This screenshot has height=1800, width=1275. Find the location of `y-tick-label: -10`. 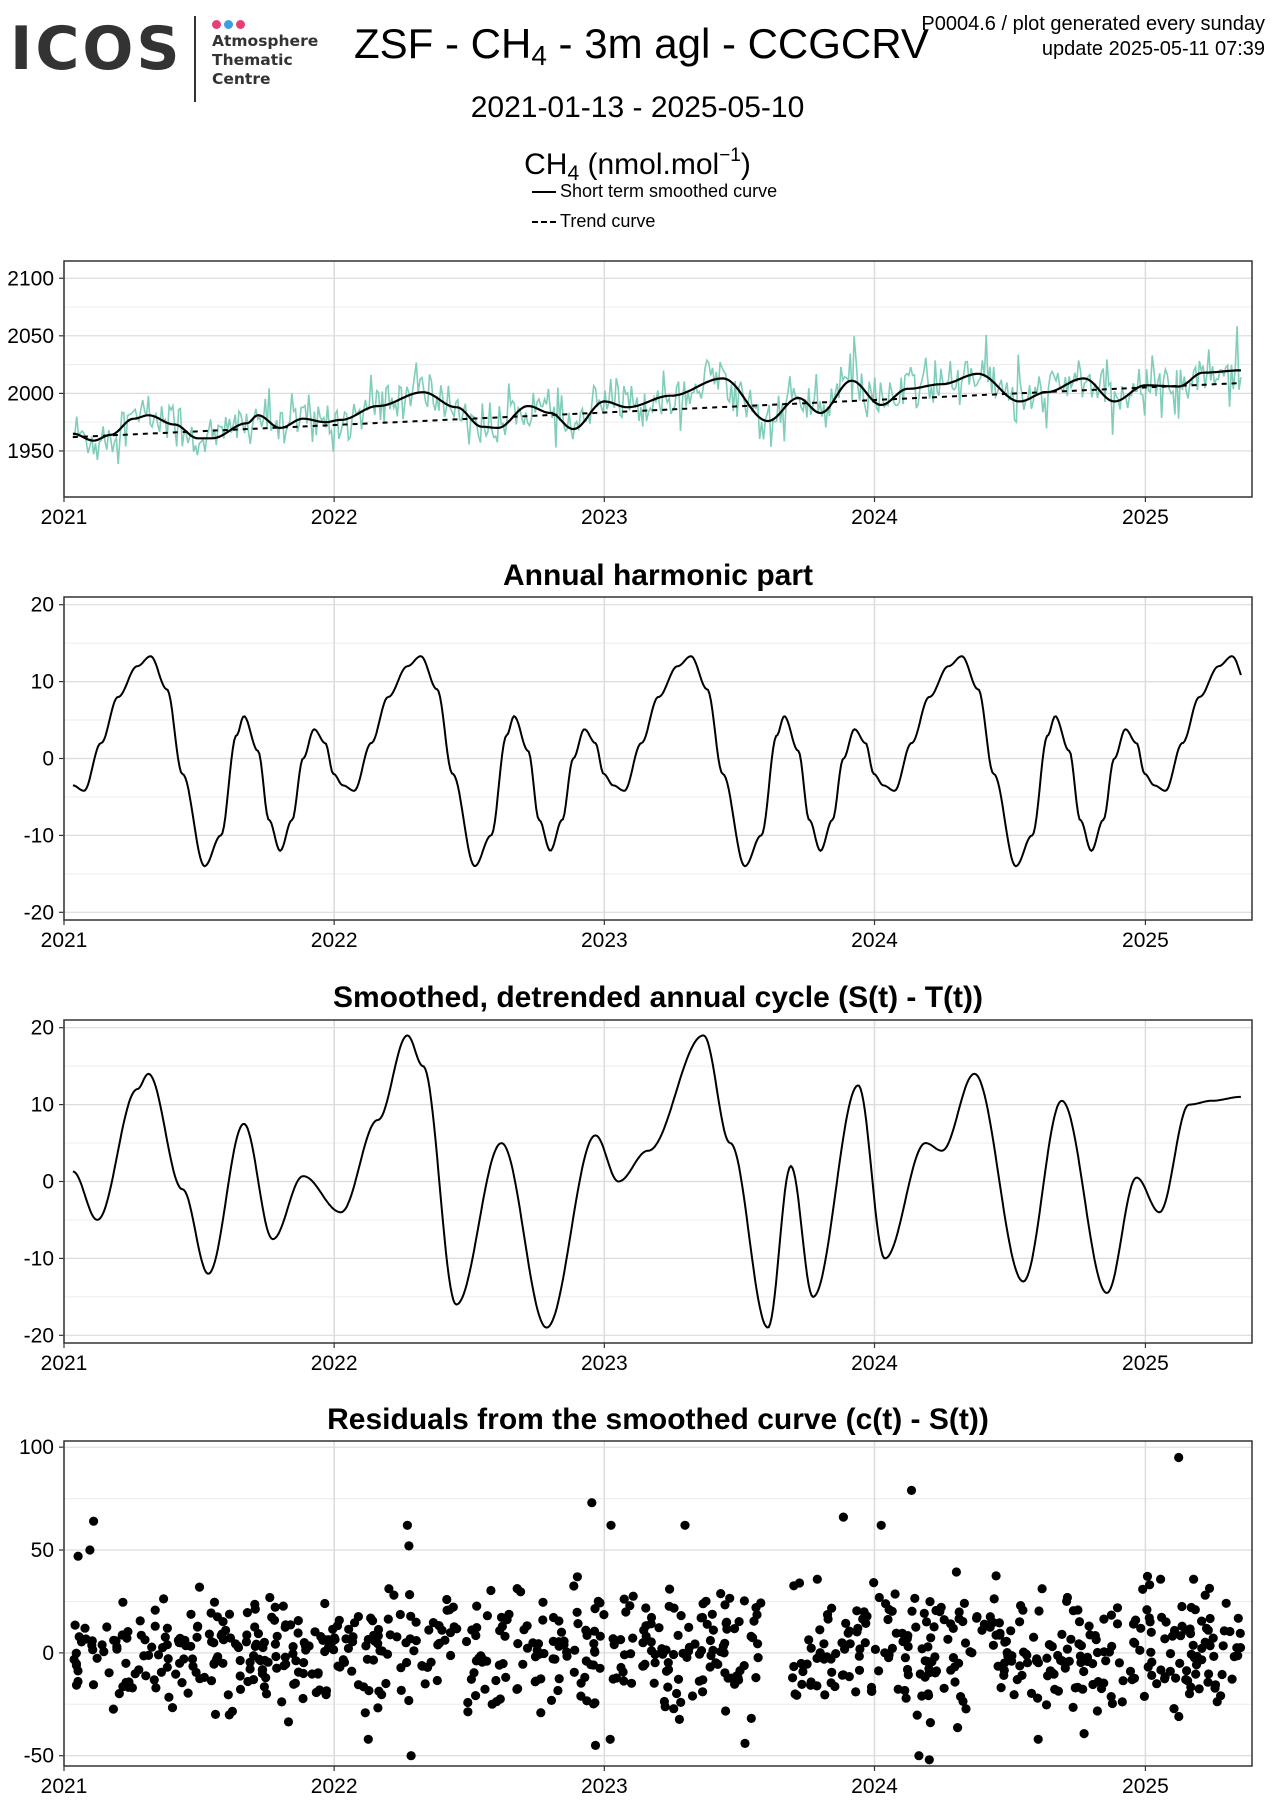

y-tick-label: -10 is located at coordinates (39, 1258).